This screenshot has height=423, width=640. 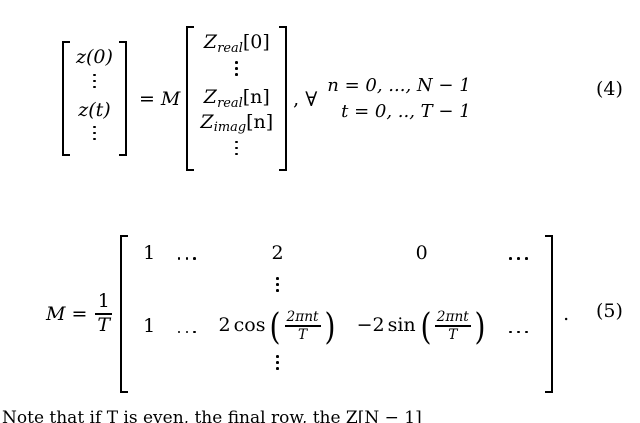 I want to click on matrix-cell-r2c1: 1, so click(x=149, y=326).